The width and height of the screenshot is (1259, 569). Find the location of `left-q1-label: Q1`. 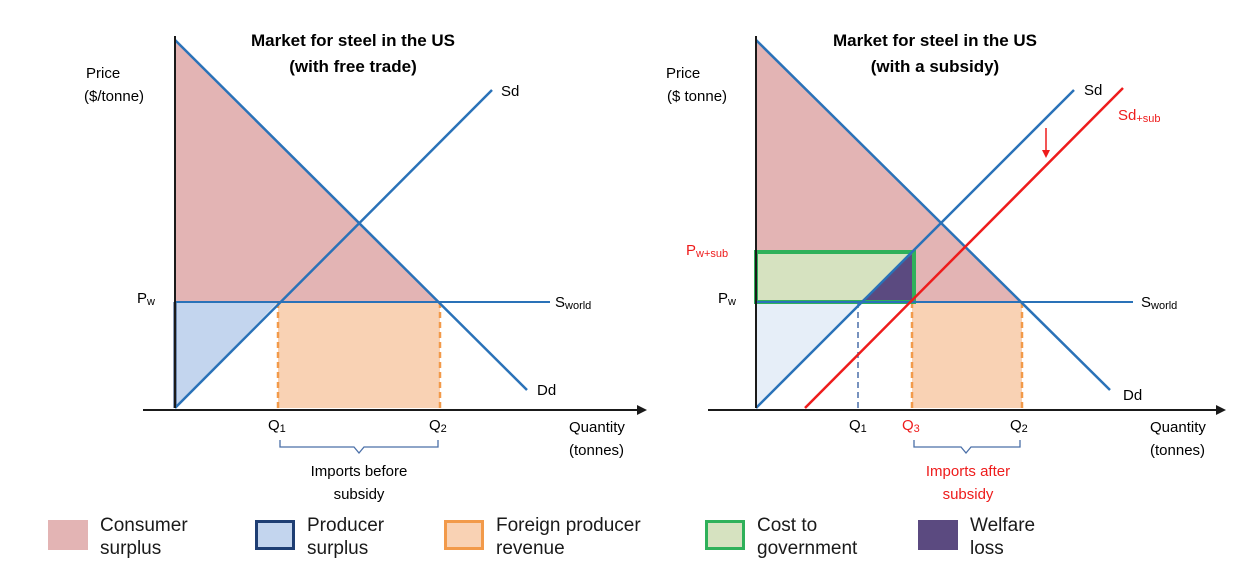

left-q1-label: Q1 is located at coordinates (277, 426).